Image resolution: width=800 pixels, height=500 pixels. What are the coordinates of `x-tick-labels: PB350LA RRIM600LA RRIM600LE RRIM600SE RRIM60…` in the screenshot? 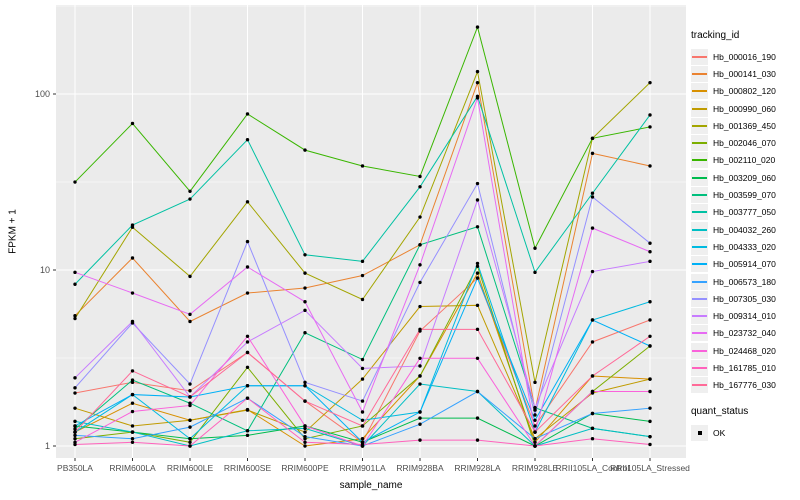 It's located at (373, 468).